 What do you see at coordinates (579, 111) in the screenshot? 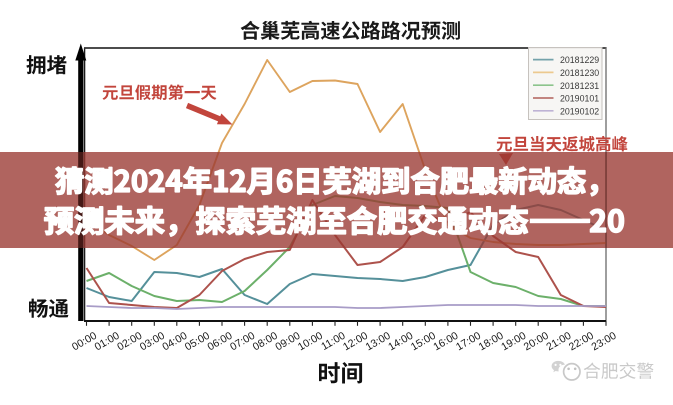
I see `svg-text: 20190102` at bounding box center [579, 111].